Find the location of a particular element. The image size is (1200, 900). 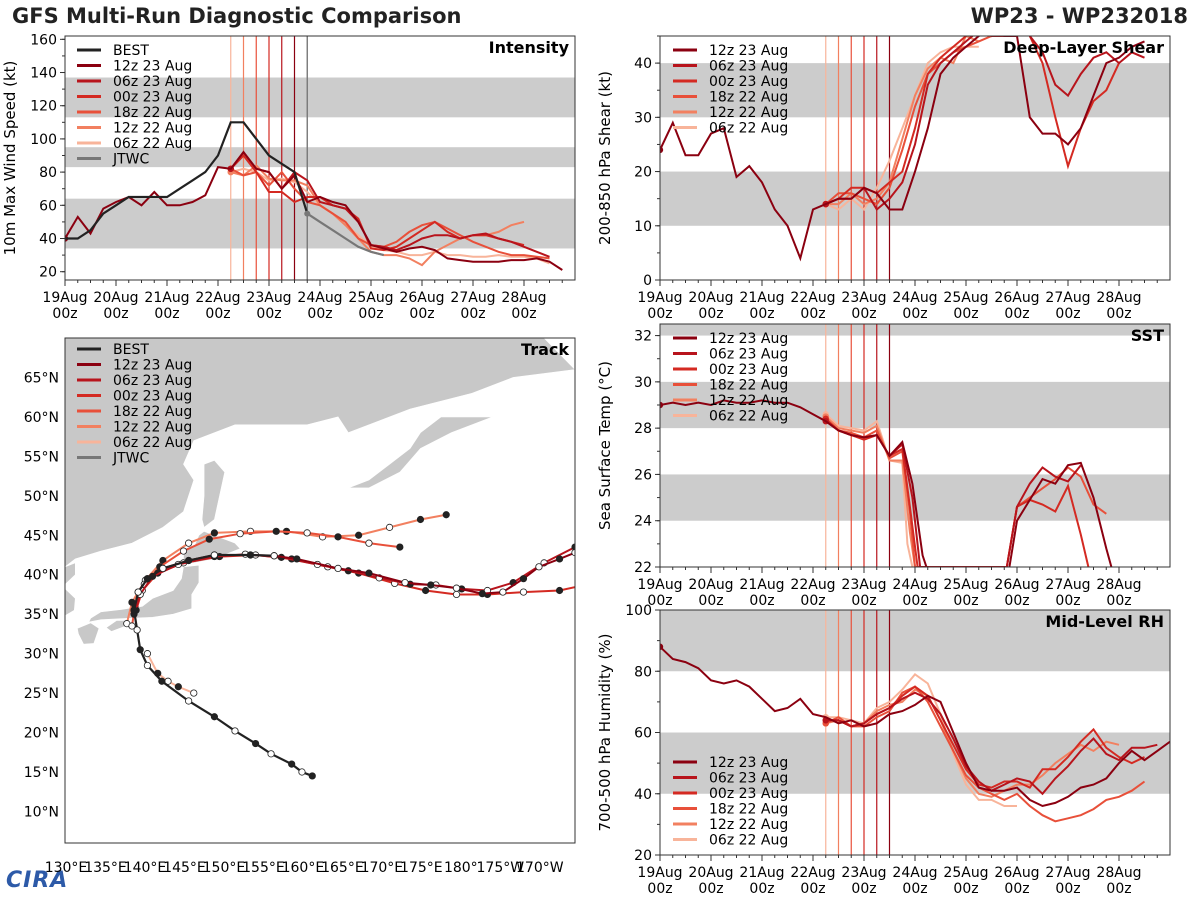

legend-label: 12z 22 Aug is located at coordinates (748, 401).